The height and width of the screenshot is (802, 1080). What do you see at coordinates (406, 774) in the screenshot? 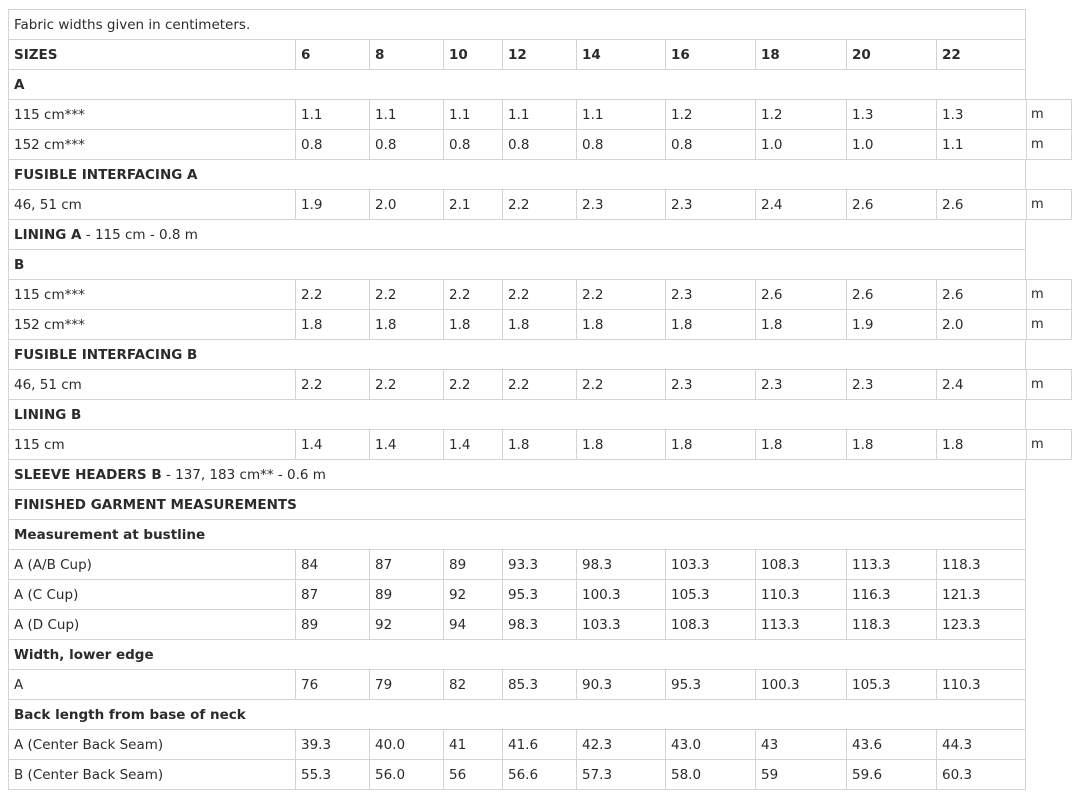
I see `value-cell: 56.0` at bounding box center [406, 774].